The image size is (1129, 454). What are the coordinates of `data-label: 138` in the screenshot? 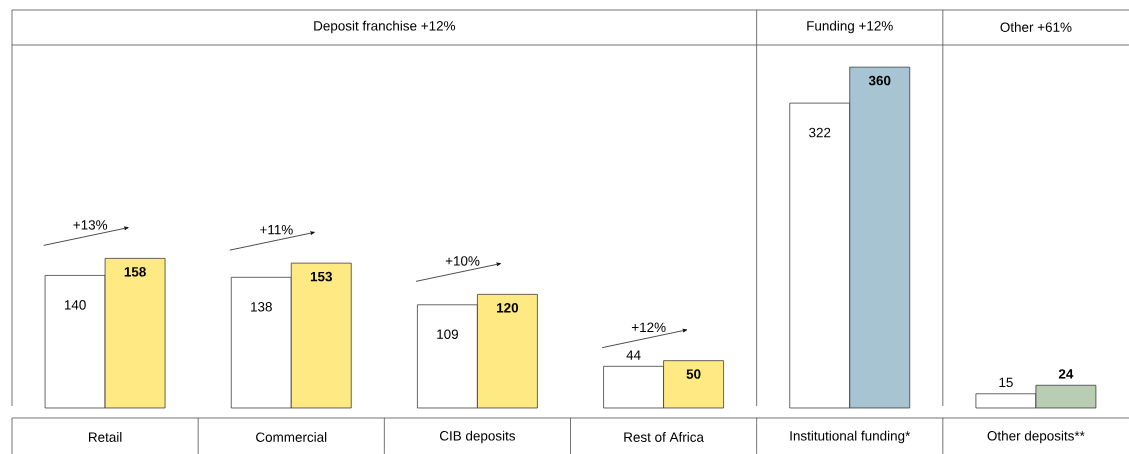 It's located at (261, 307).